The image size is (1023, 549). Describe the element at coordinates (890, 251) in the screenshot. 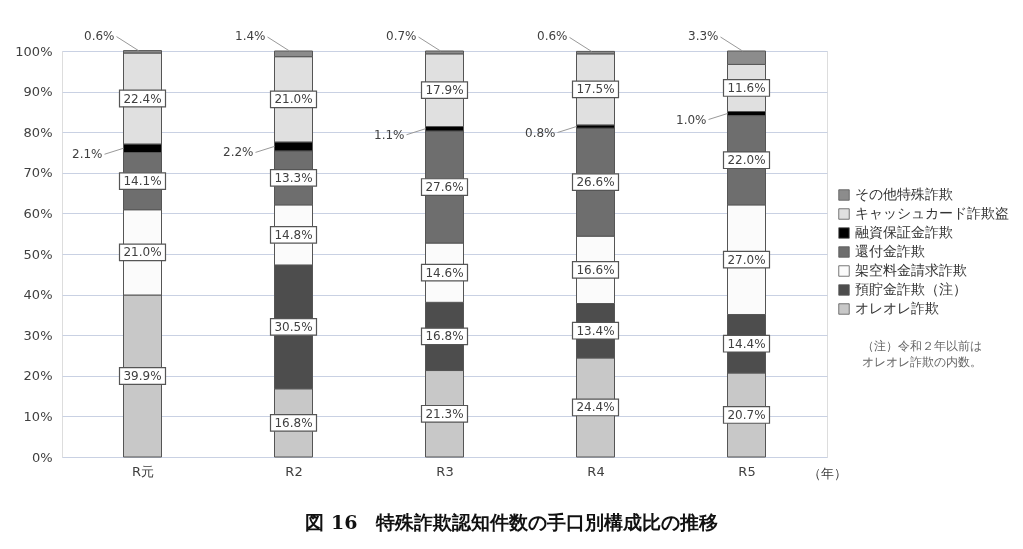

I see `legend-label: 還付金詐欺` at that location.